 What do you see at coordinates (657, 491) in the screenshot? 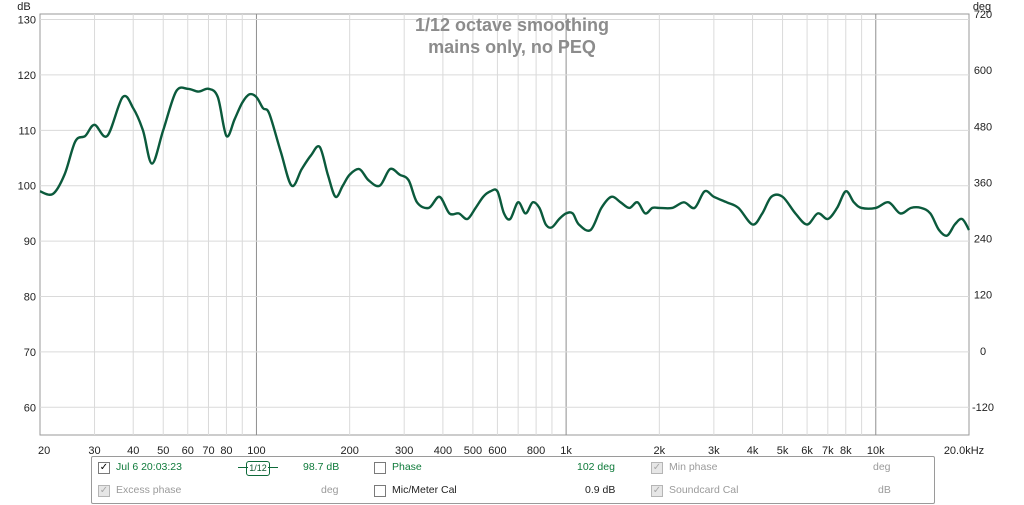
I see `soundcard-cal-checkbox: ✓` at bounding box center [657, 491].